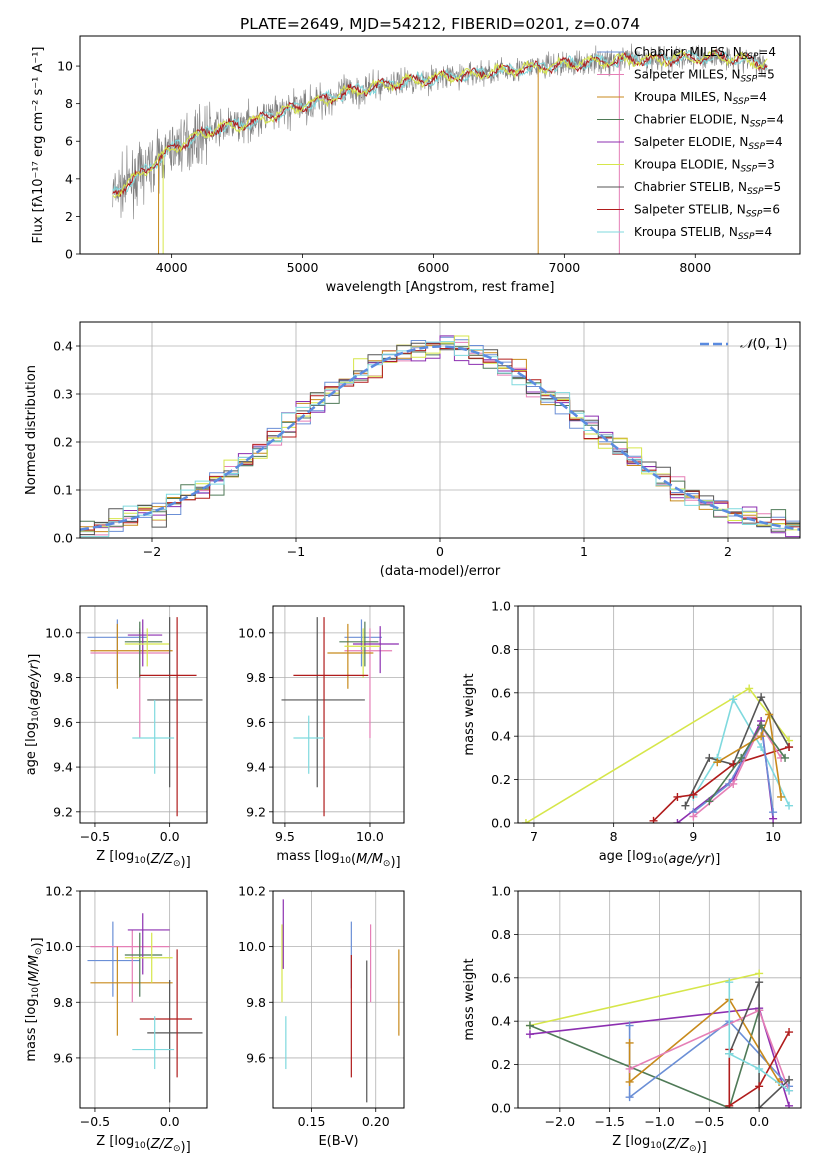  I want to click on x-tick-label: 7, so click(534, 836).